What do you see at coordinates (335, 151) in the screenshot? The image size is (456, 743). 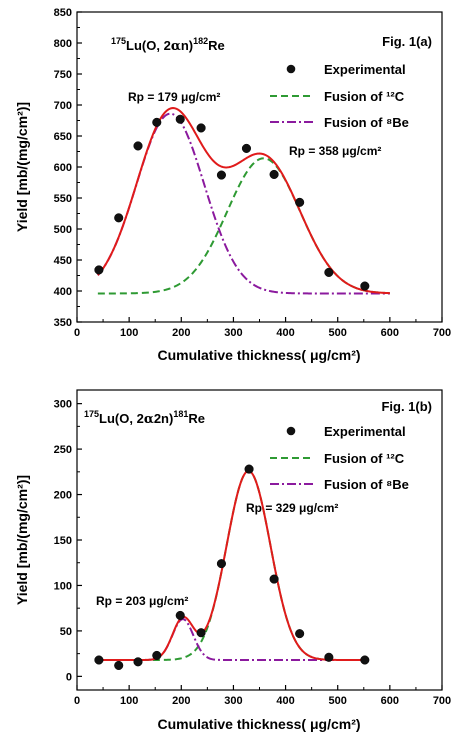 I see `rp-annotation-2-a: Rp = 358 μg/cm²` at bounding box center [335, 151].